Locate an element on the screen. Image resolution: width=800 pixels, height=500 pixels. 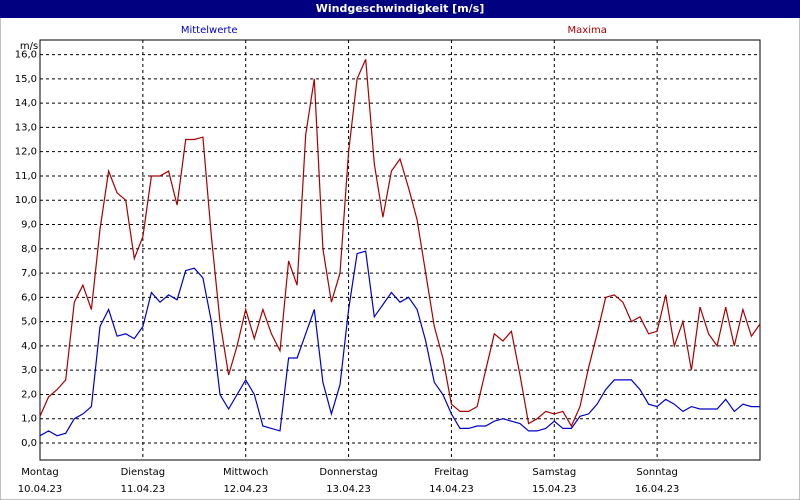
x-tick-date: 15.04.23 is located at coordinates (554, 489).